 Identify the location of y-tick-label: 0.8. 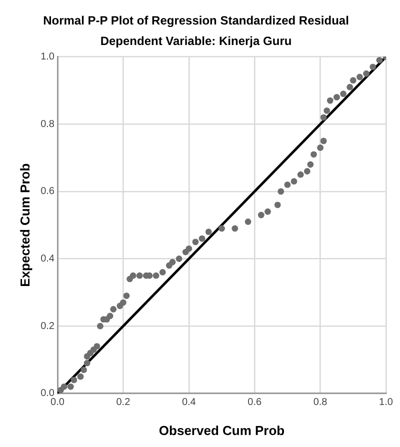
(47, 124).